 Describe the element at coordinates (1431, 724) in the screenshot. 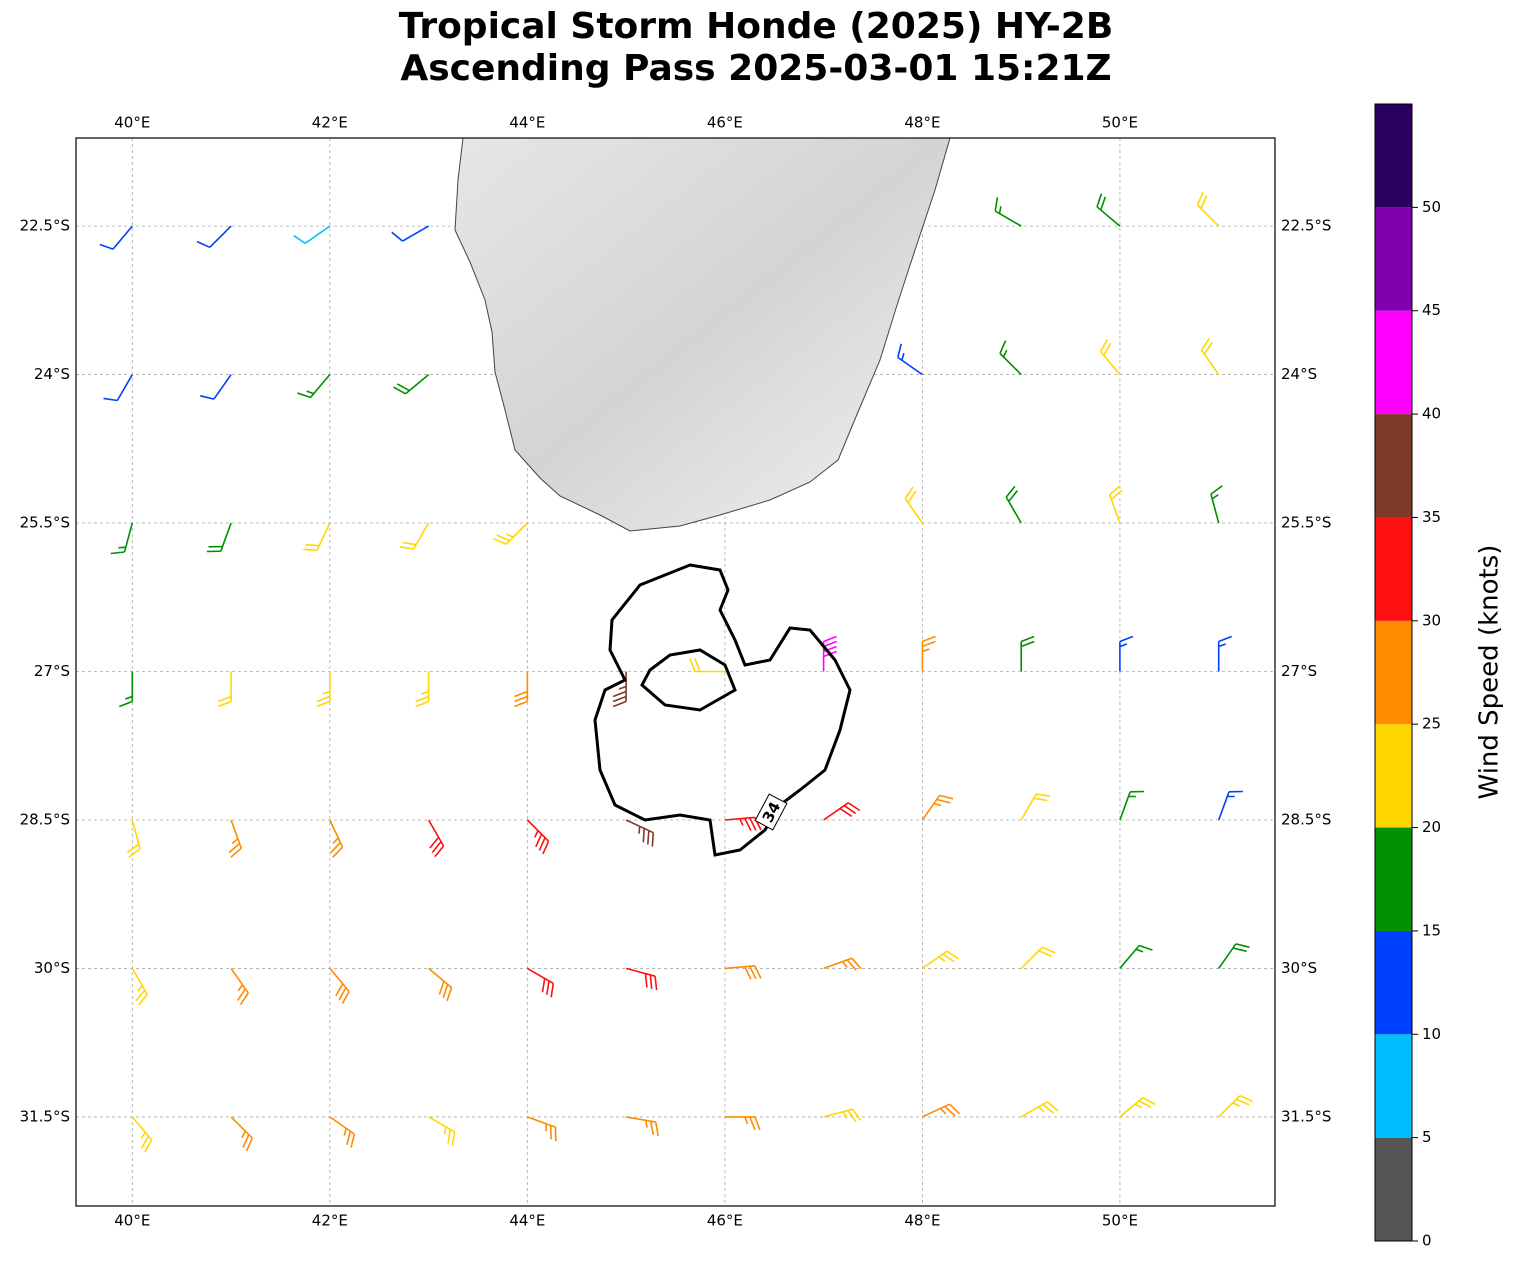

I see `colorbar-tick-label: 25` at that location.